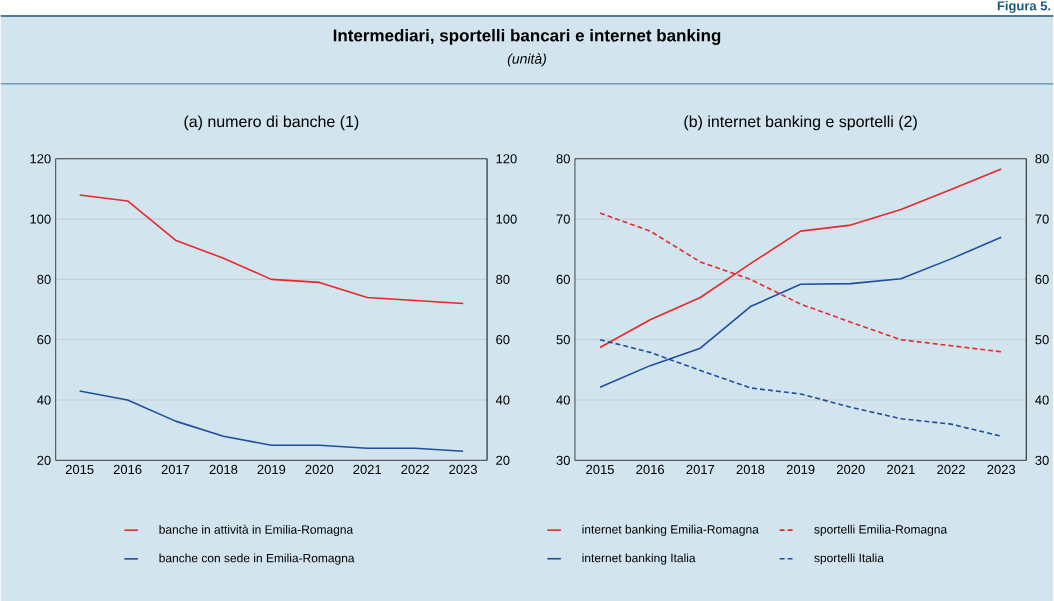  Describe the element at coordinates (40, 159) in the screenshot. I see `y-tick-label: 120` at that location.